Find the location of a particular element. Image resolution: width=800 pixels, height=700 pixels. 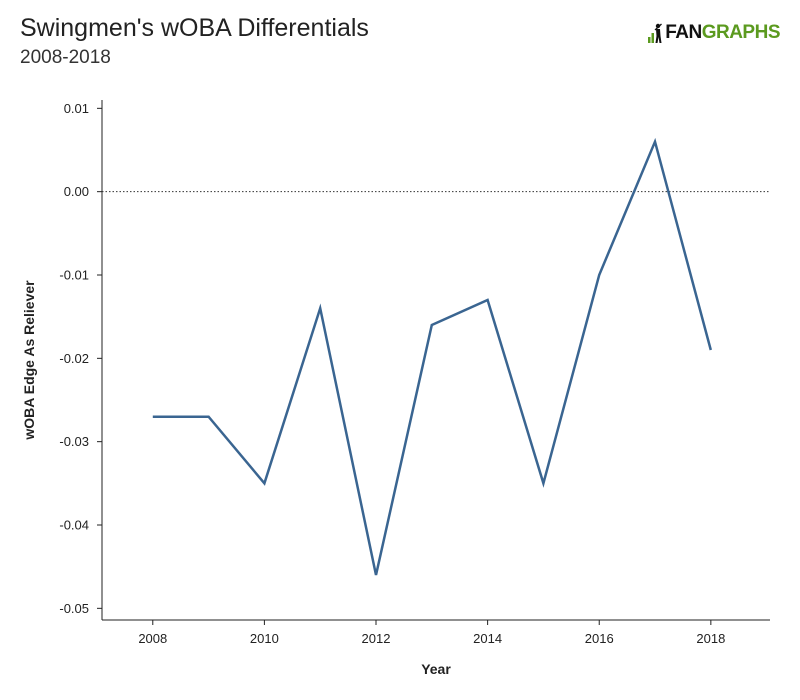

y-tick-label: -0.02 is located at coordinates (74, 358).